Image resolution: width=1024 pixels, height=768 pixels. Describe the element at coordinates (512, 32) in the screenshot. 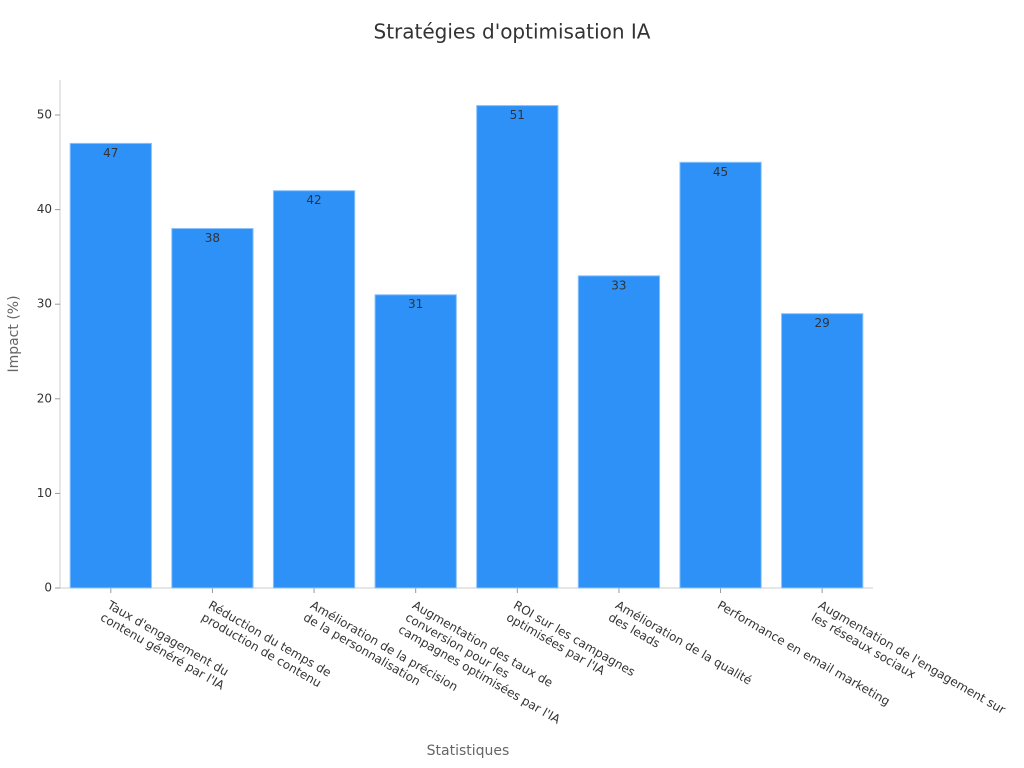

I see `chart-title: Stratégies d'optimisation IA` at that location.